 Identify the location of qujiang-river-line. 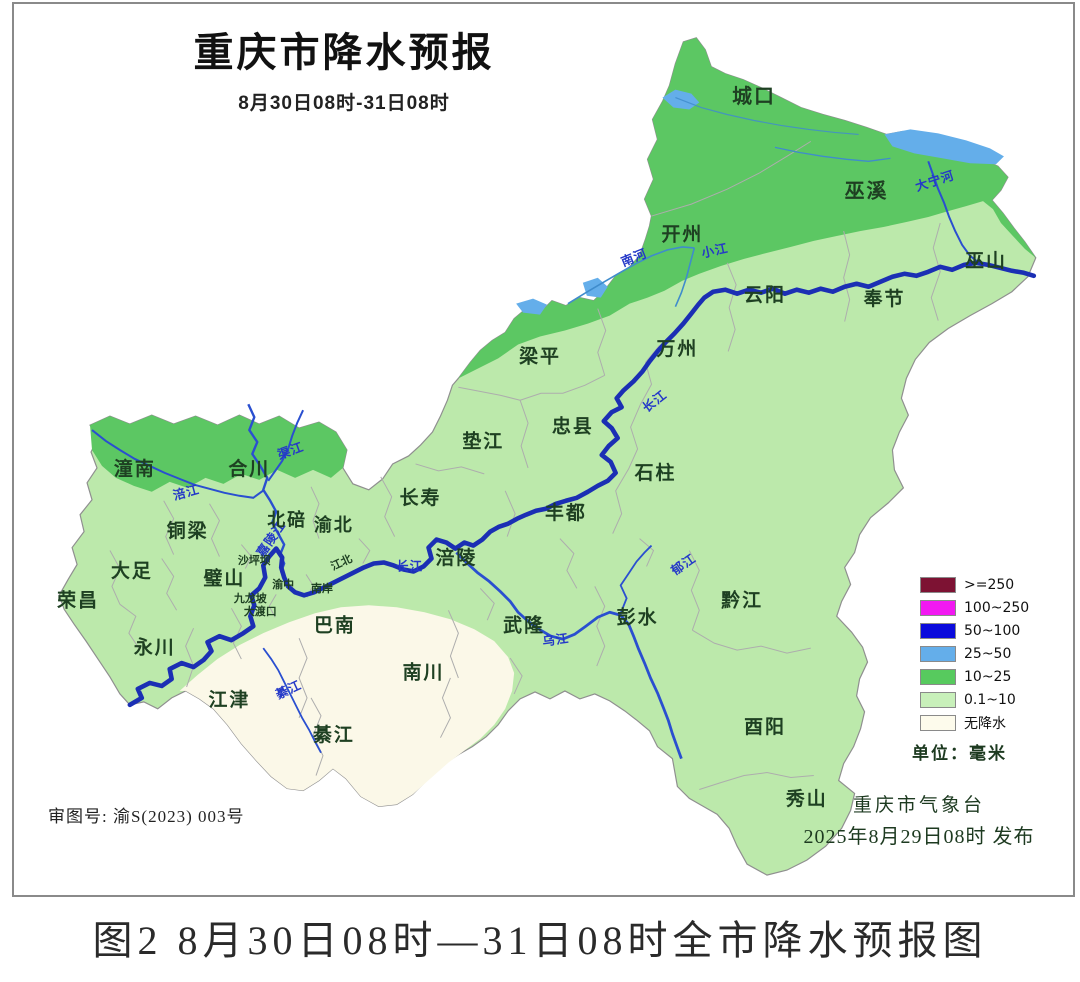
(285, 445).